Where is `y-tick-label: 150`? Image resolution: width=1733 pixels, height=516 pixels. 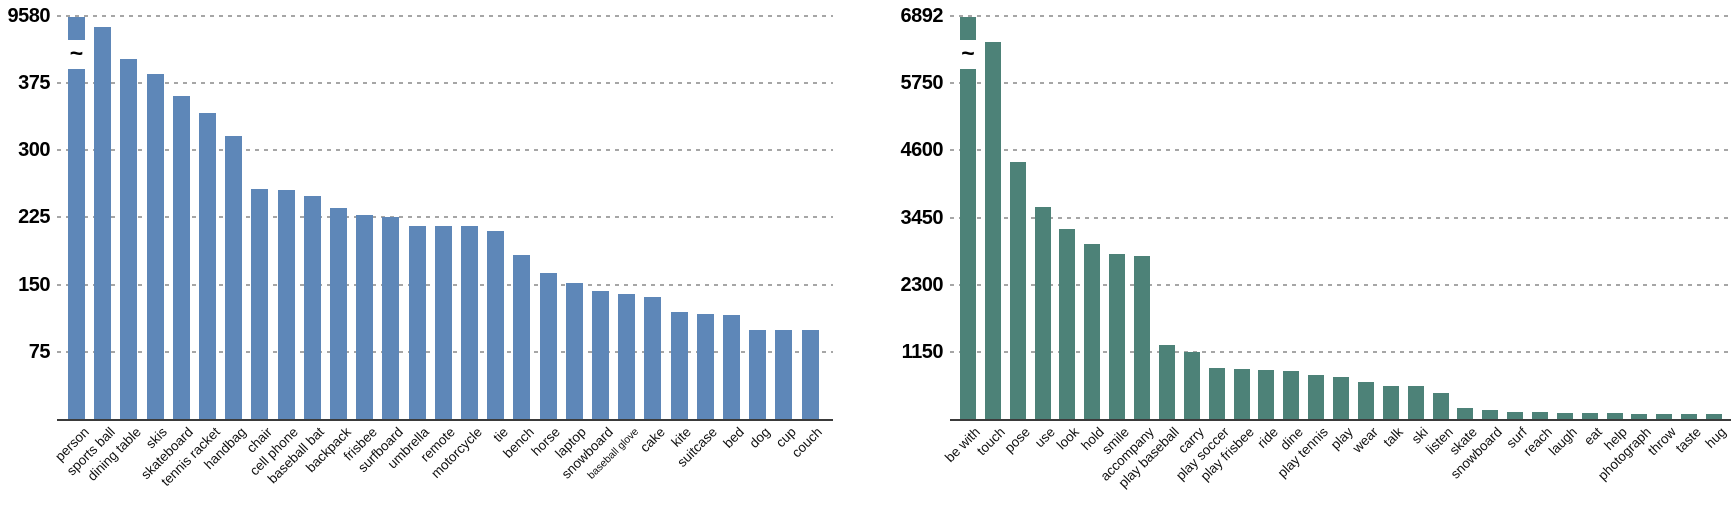 y-tick-label: 150 is located at coordinates (34, 284).